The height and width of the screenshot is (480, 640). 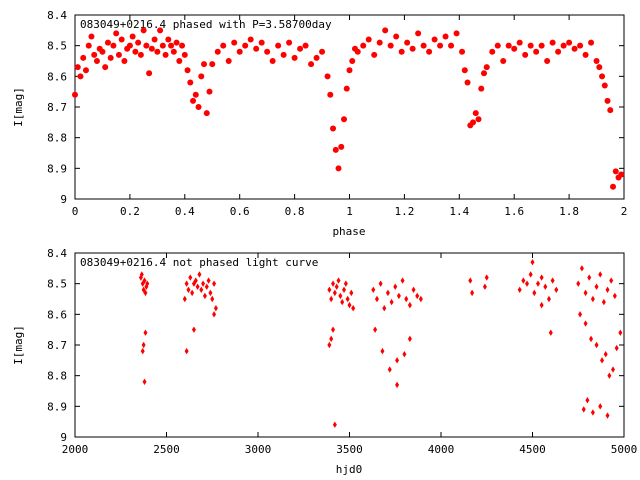 What do you see at coordinates (199, 262) in the screenshot?
I see `chart-title: 083049+0216.4 not phased light curve` at bounding box center [199, 262].